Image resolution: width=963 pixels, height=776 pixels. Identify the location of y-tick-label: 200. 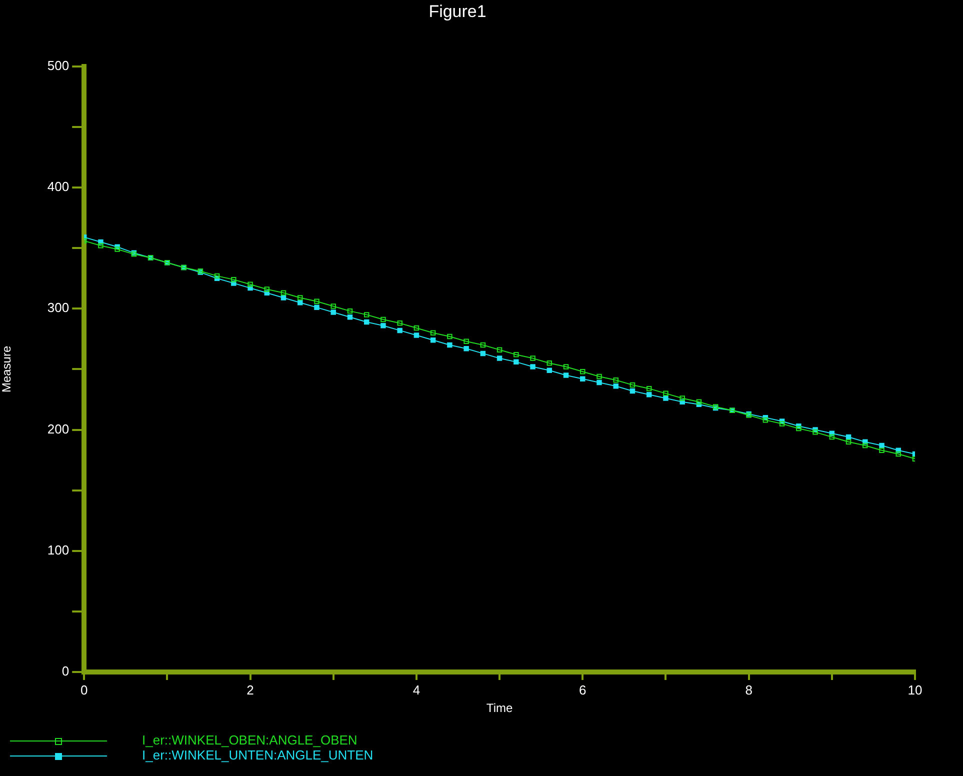
(58, 428).